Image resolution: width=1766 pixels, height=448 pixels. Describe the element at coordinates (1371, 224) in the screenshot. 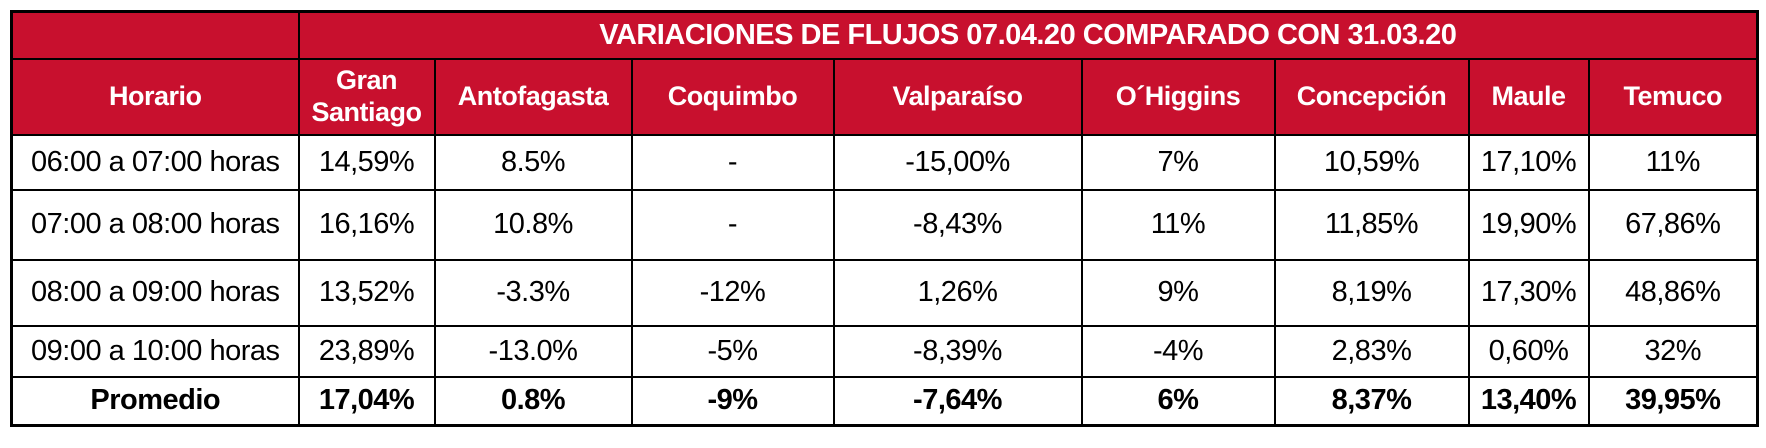

I see `cell-concepcion: 11,85%` at that location.